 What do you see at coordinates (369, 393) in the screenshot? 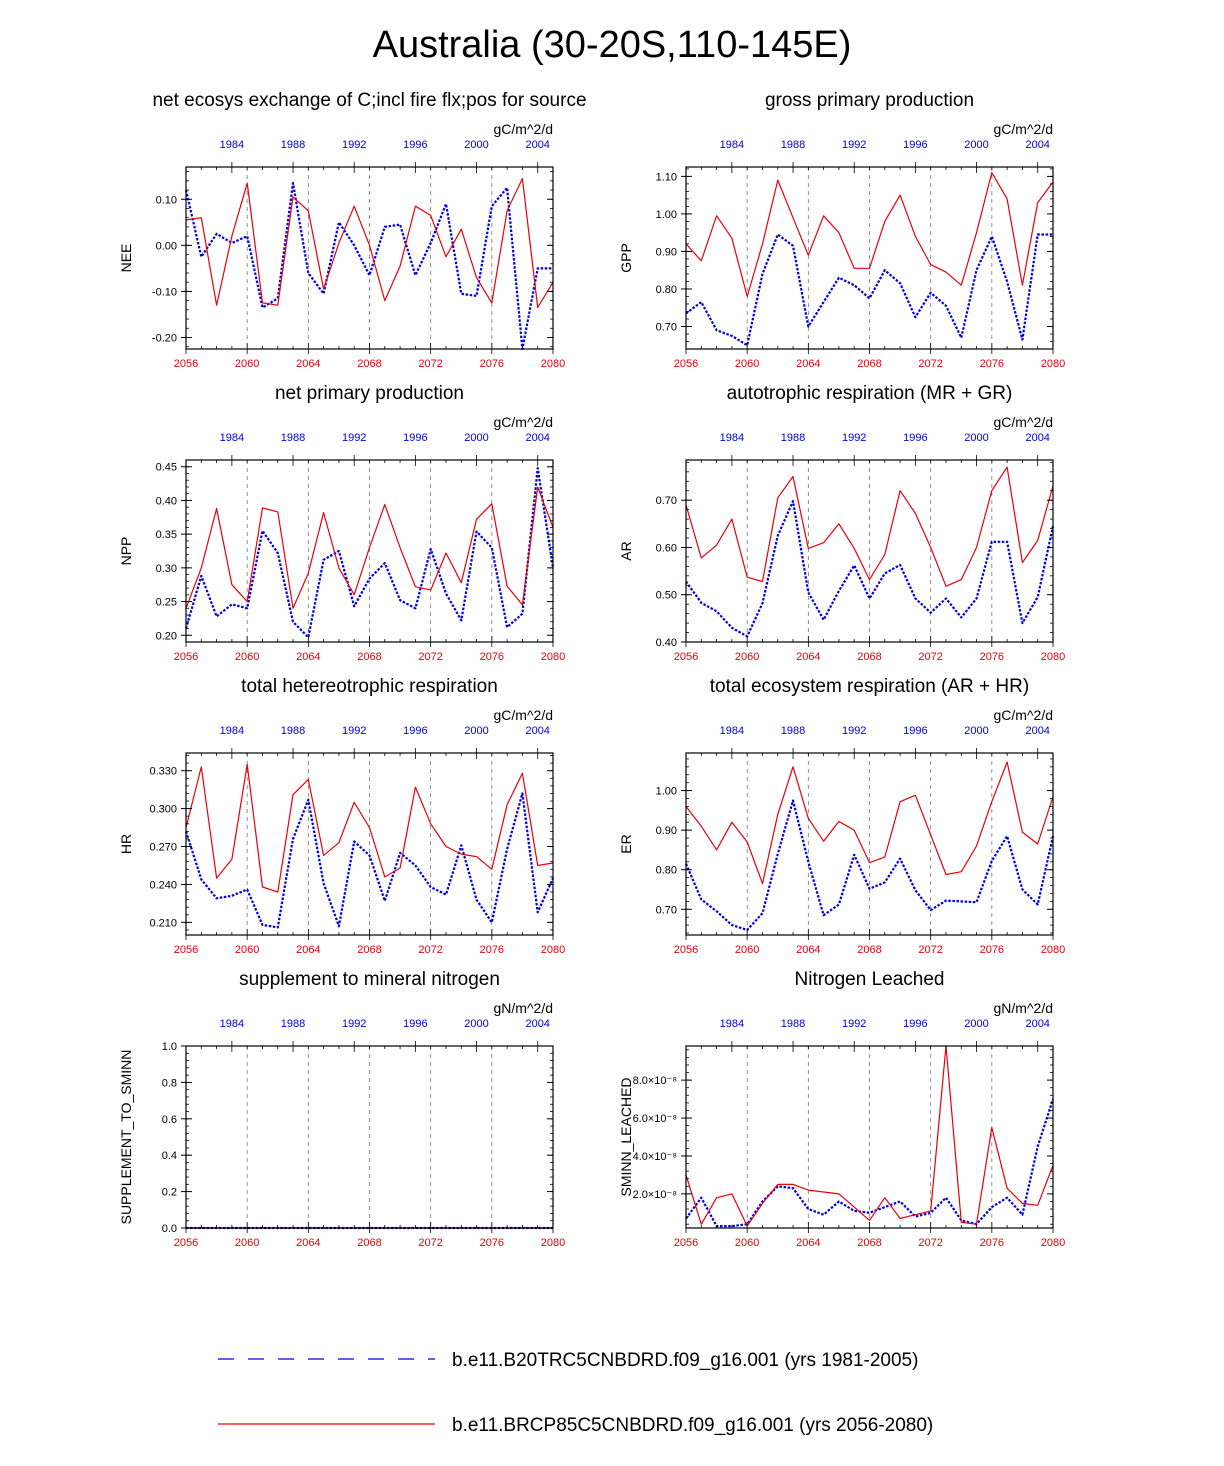
I see `panel-title: net primary production` at bounding box center [369, 393].